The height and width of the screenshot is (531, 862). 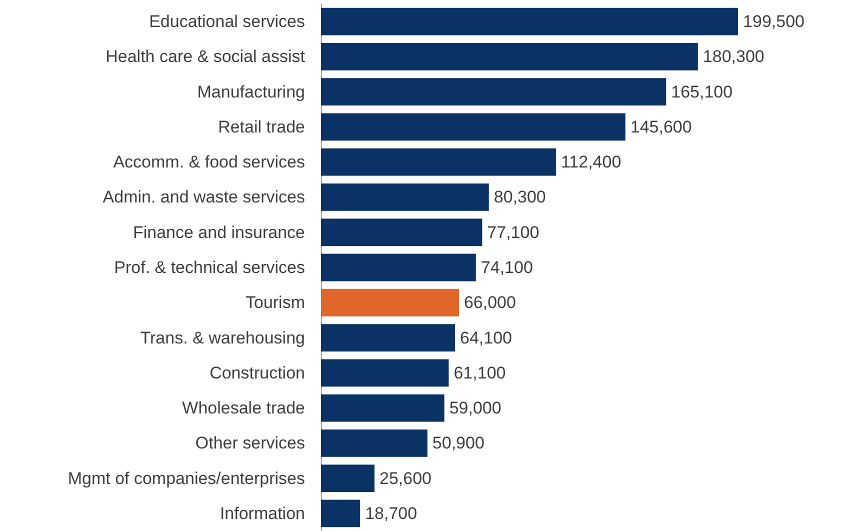 I want to click on data-label: 66,000, so click(x=490, y=302).